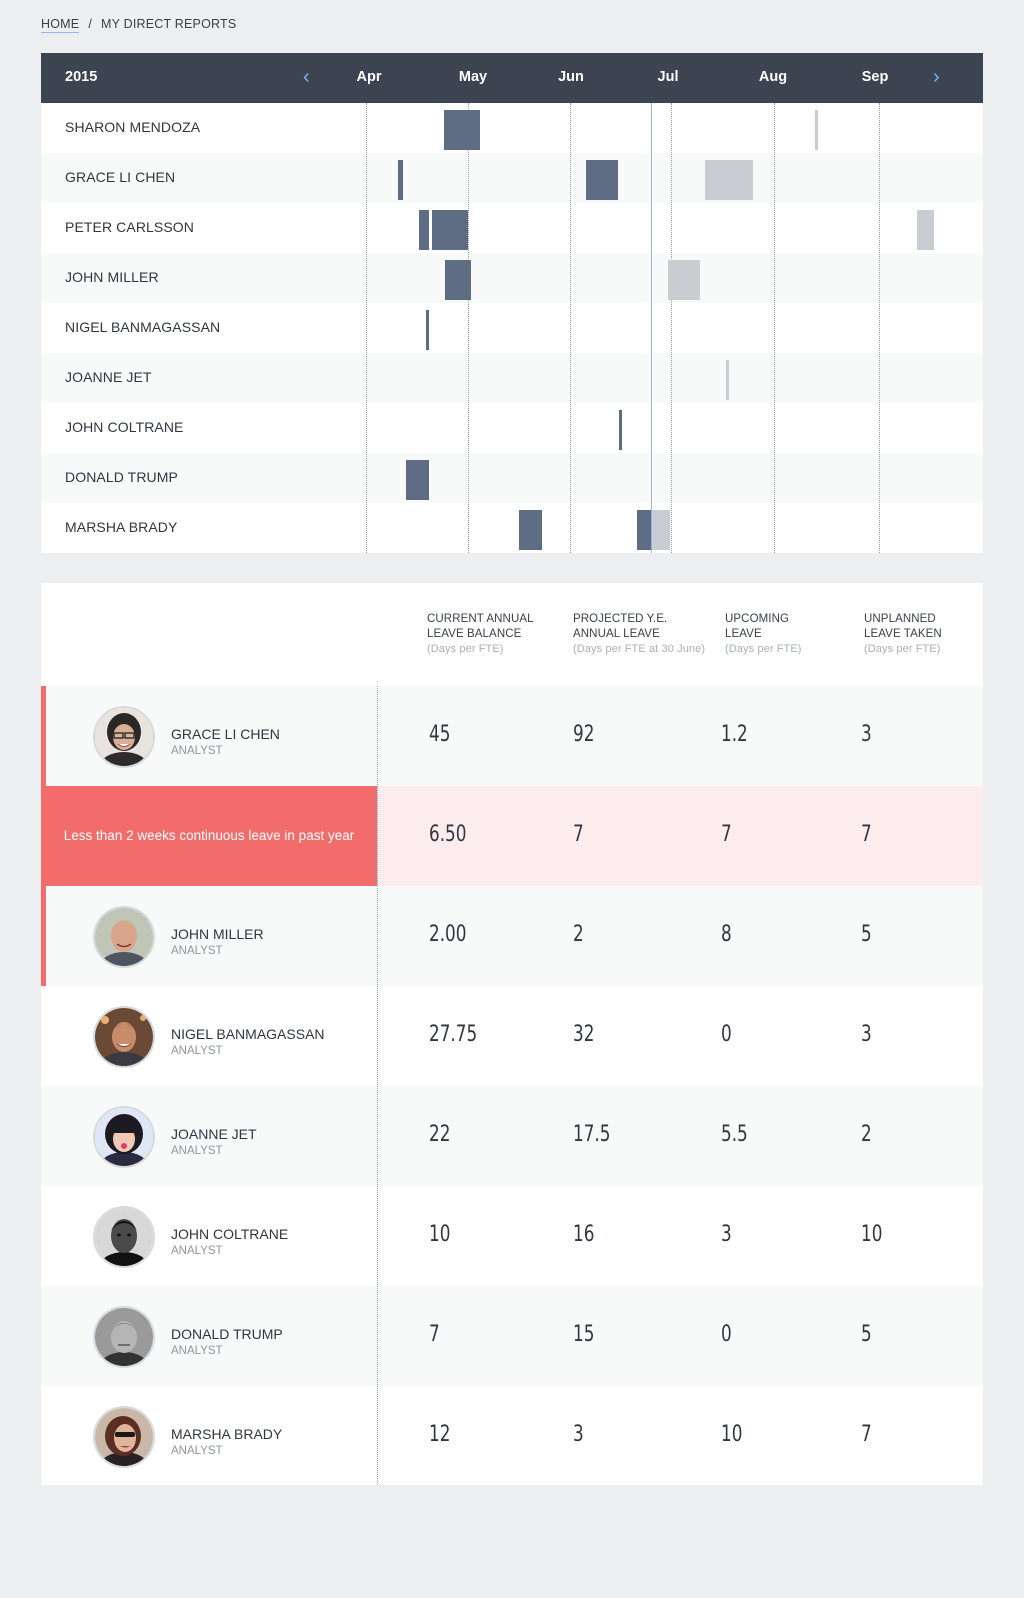 This screenshot has height=1598, width=1024. I want to click on projected-value: 15, so click(584, 1334).